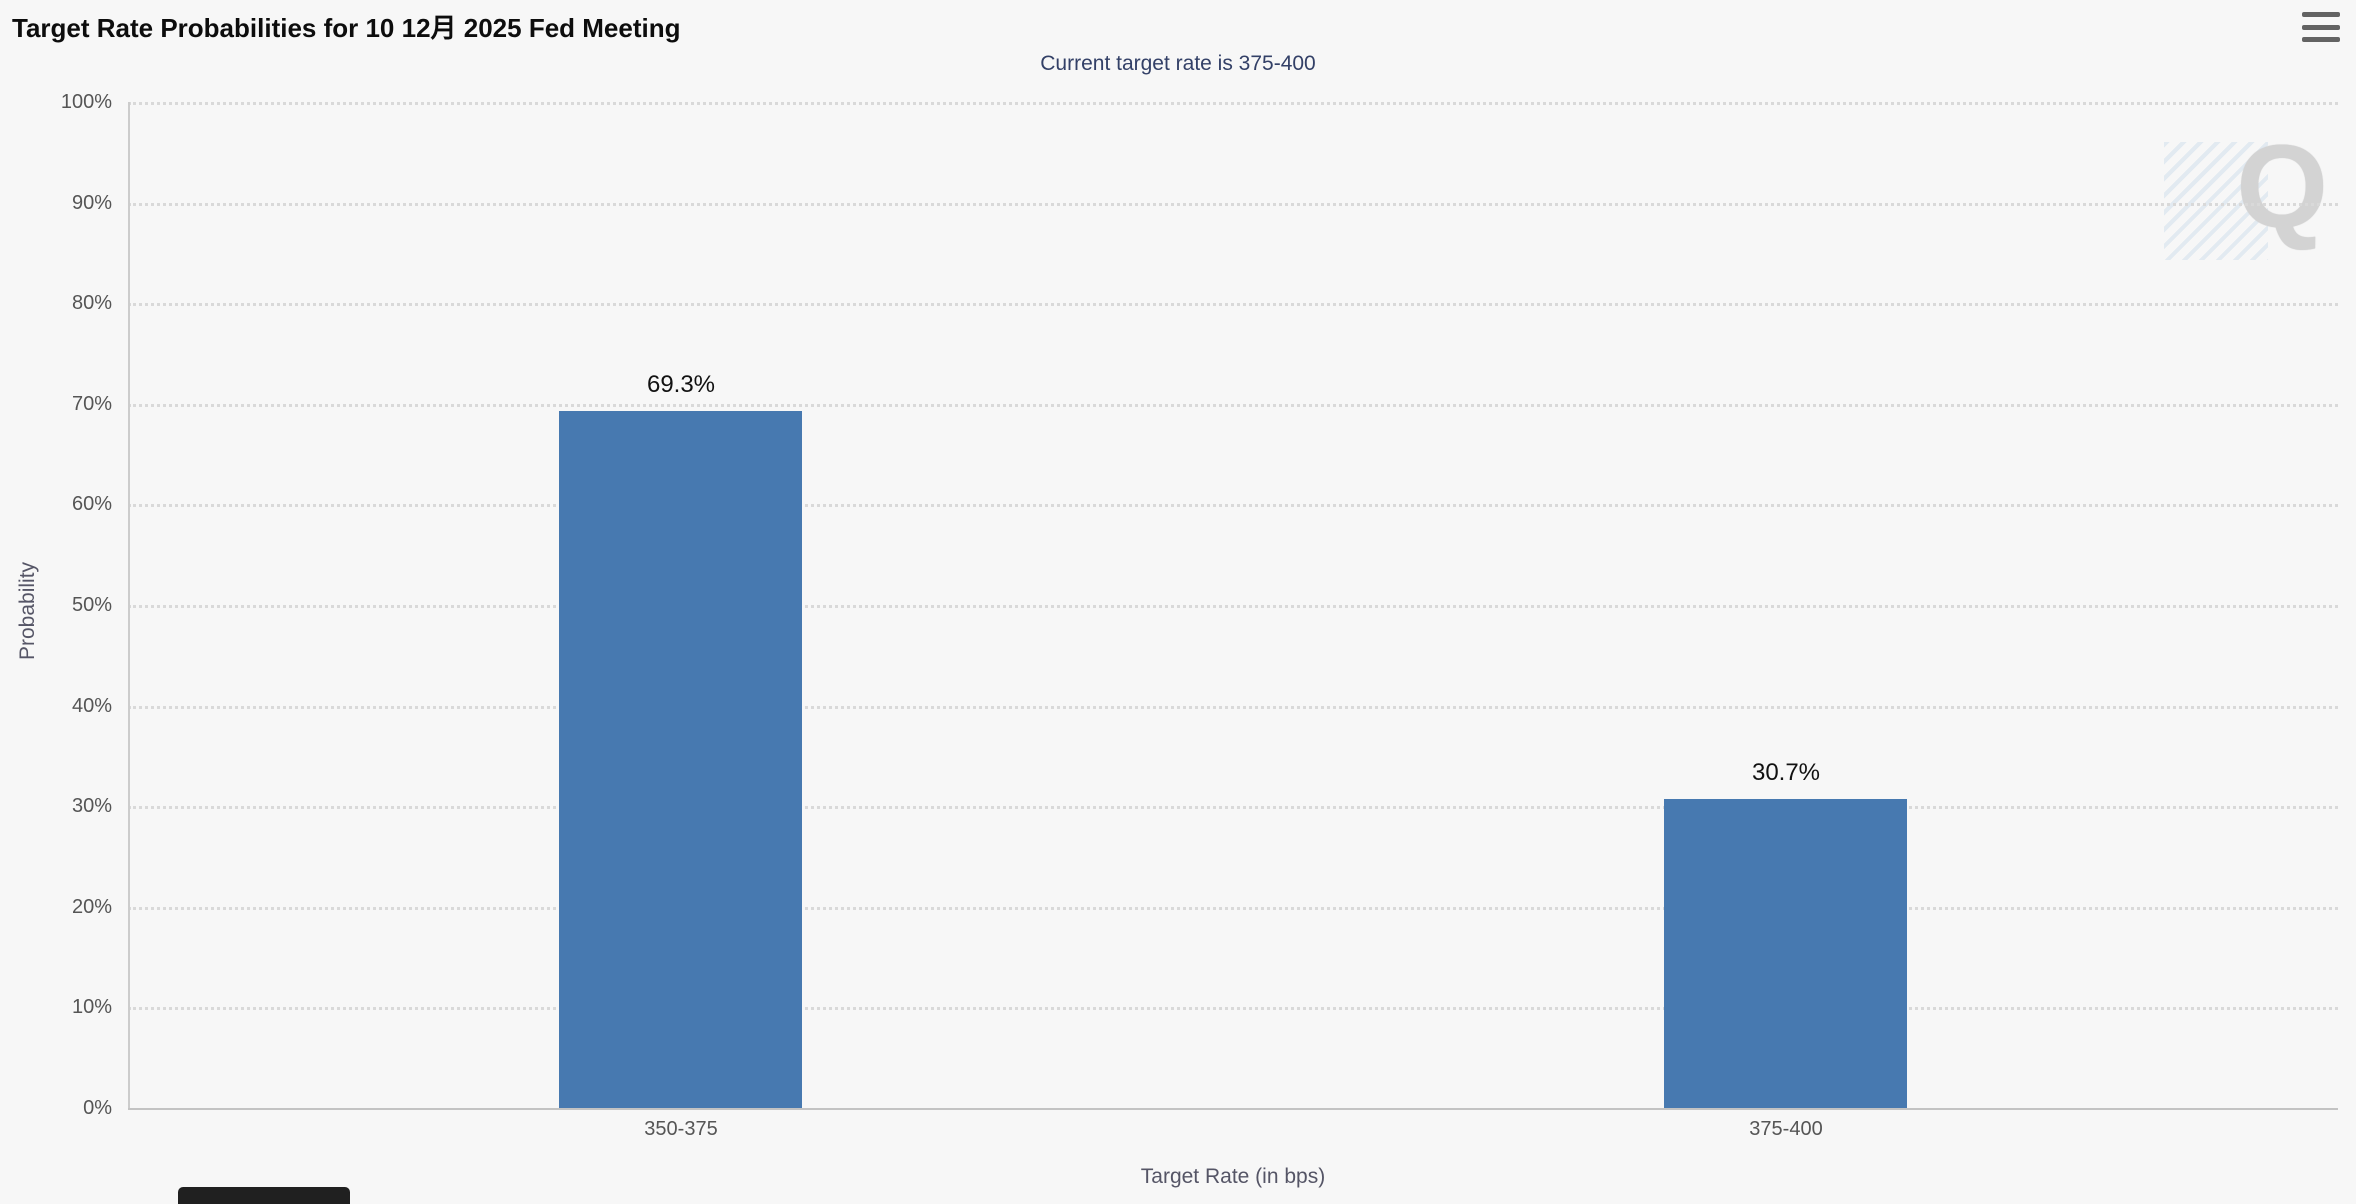  What do you see at coordinates (1786, 1129) in the screenshot?
I see `x-category-label: 375-400` at bounding box center [1786, 1129].